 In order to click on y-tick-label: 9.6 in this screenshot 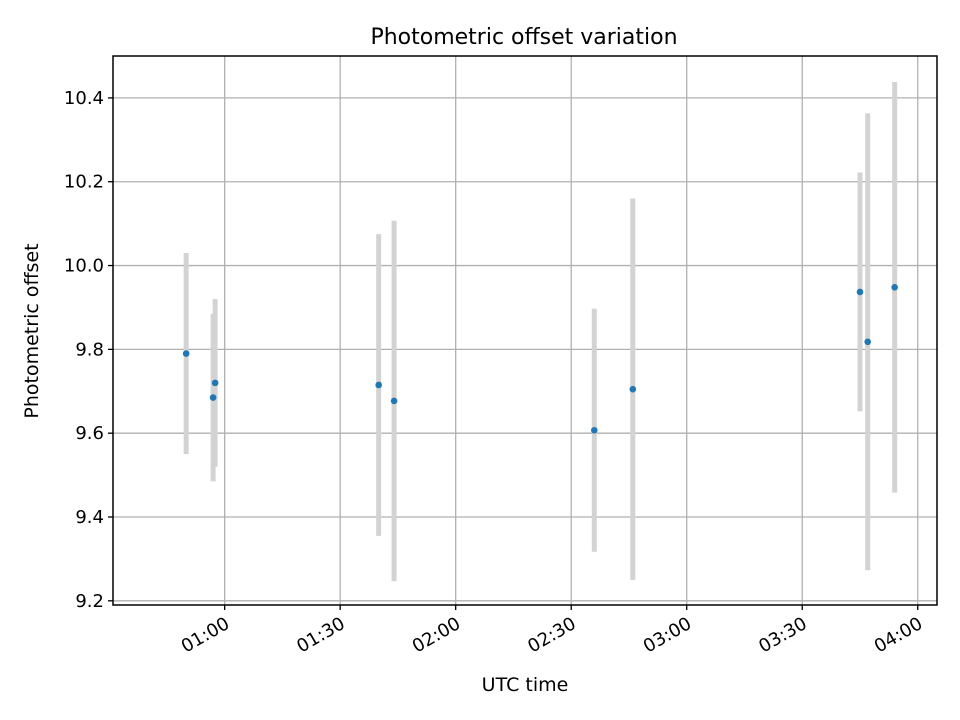, I will do `click(89, 433)`.